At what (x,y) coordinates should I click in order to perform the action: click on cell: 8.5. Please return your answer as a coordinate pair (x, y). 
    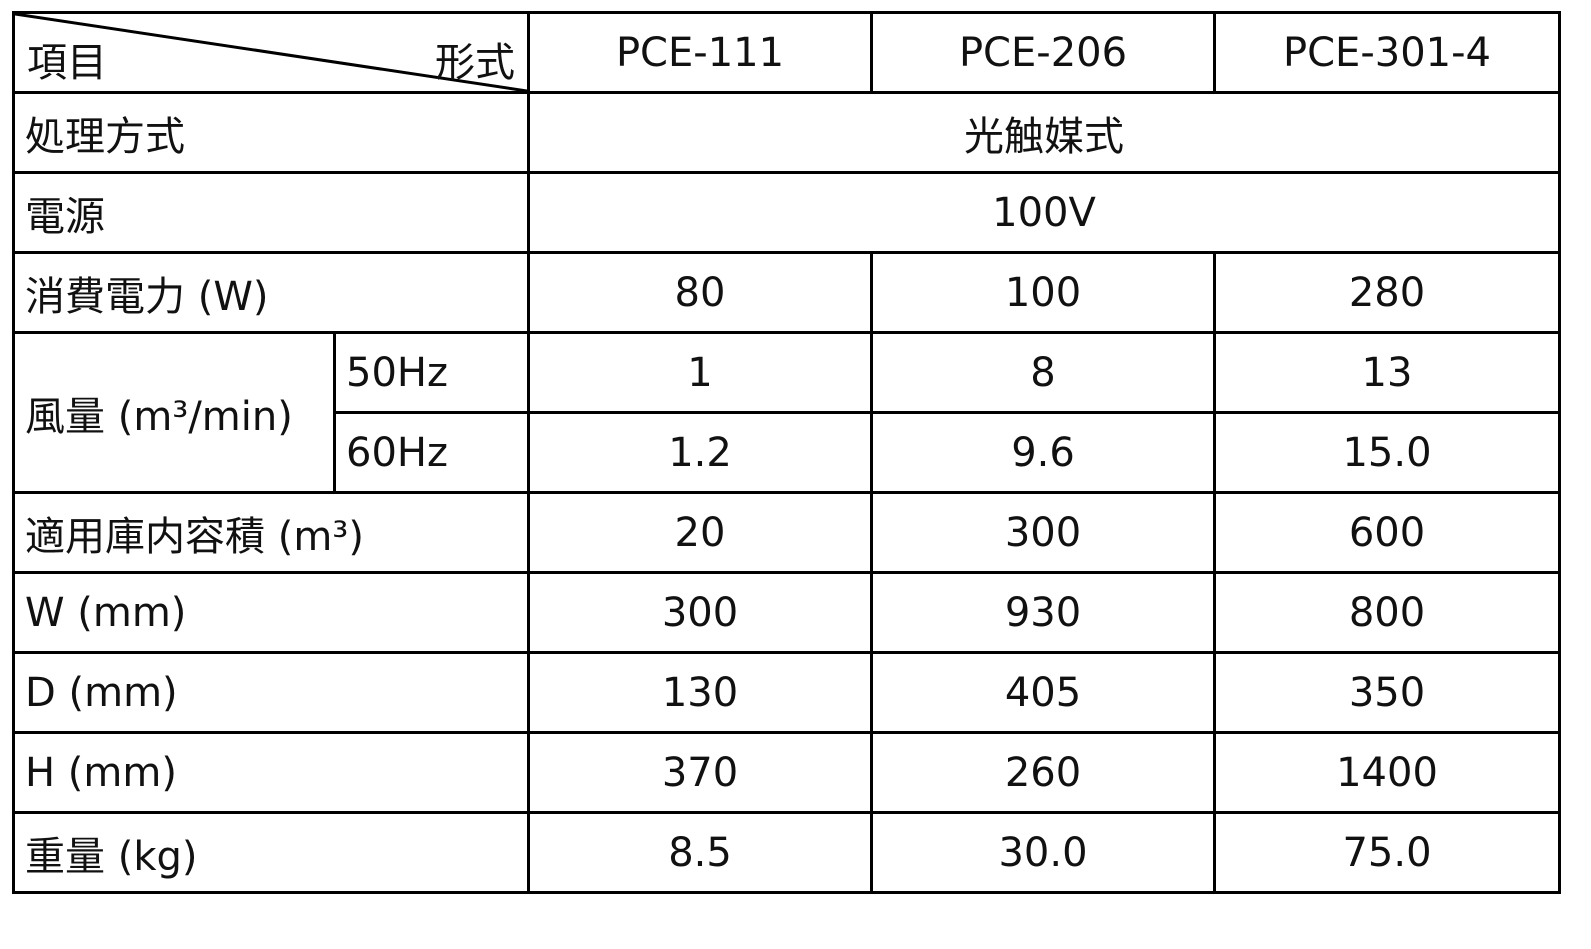
    Looking at the image, I should click on (700, 852).